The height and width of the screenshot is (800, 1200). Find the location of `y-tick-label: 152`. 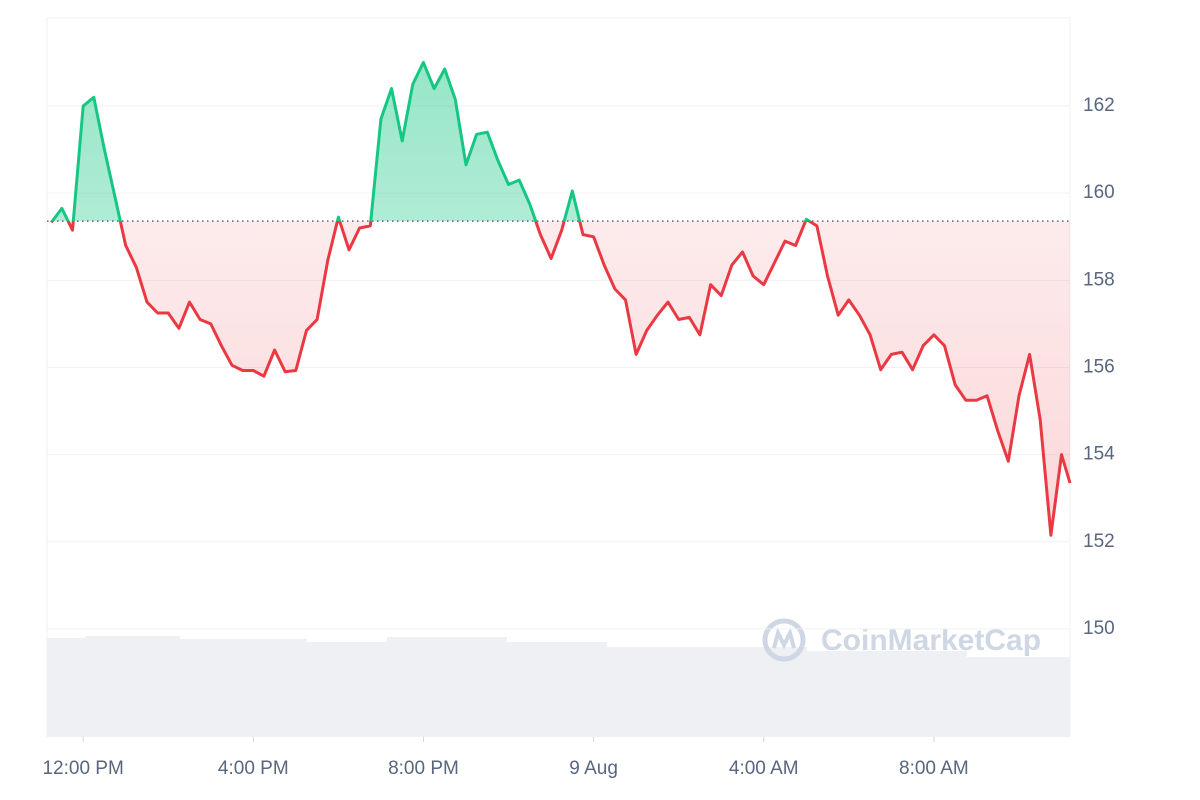

y-tick-label: 152 is located at coordinates (1099, 541).